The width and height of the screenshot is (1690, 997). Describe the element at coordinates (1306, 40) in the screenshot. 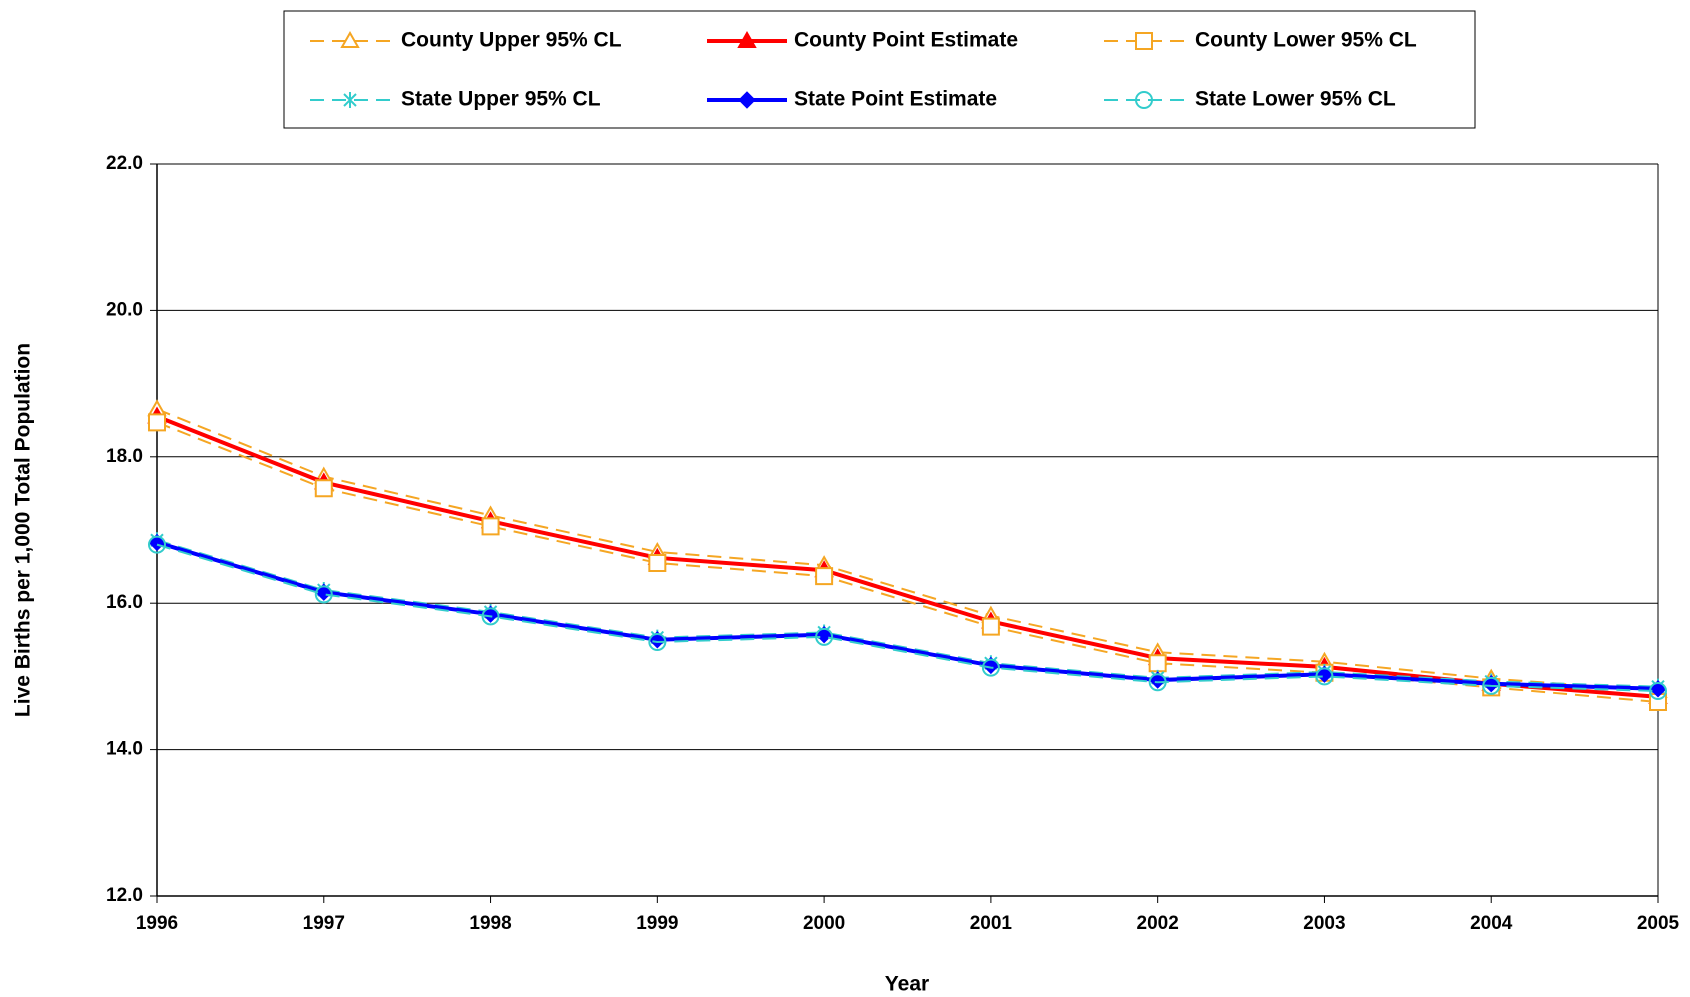

I see `legend-label: County Lower 95% CL` at that location.